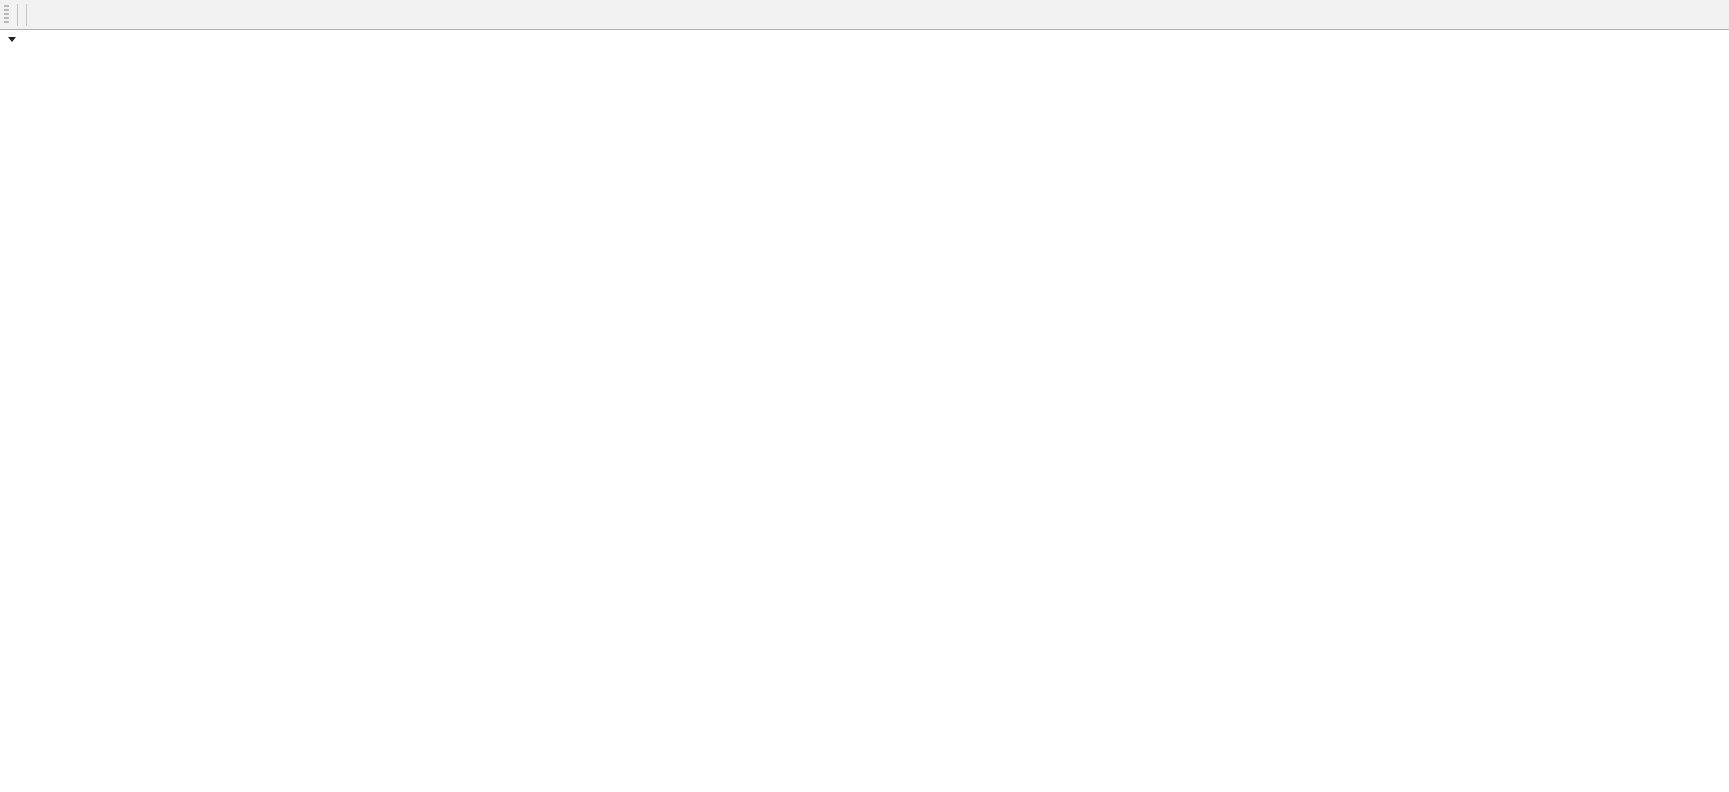  I want to click on toolbar, so click(864, 15).